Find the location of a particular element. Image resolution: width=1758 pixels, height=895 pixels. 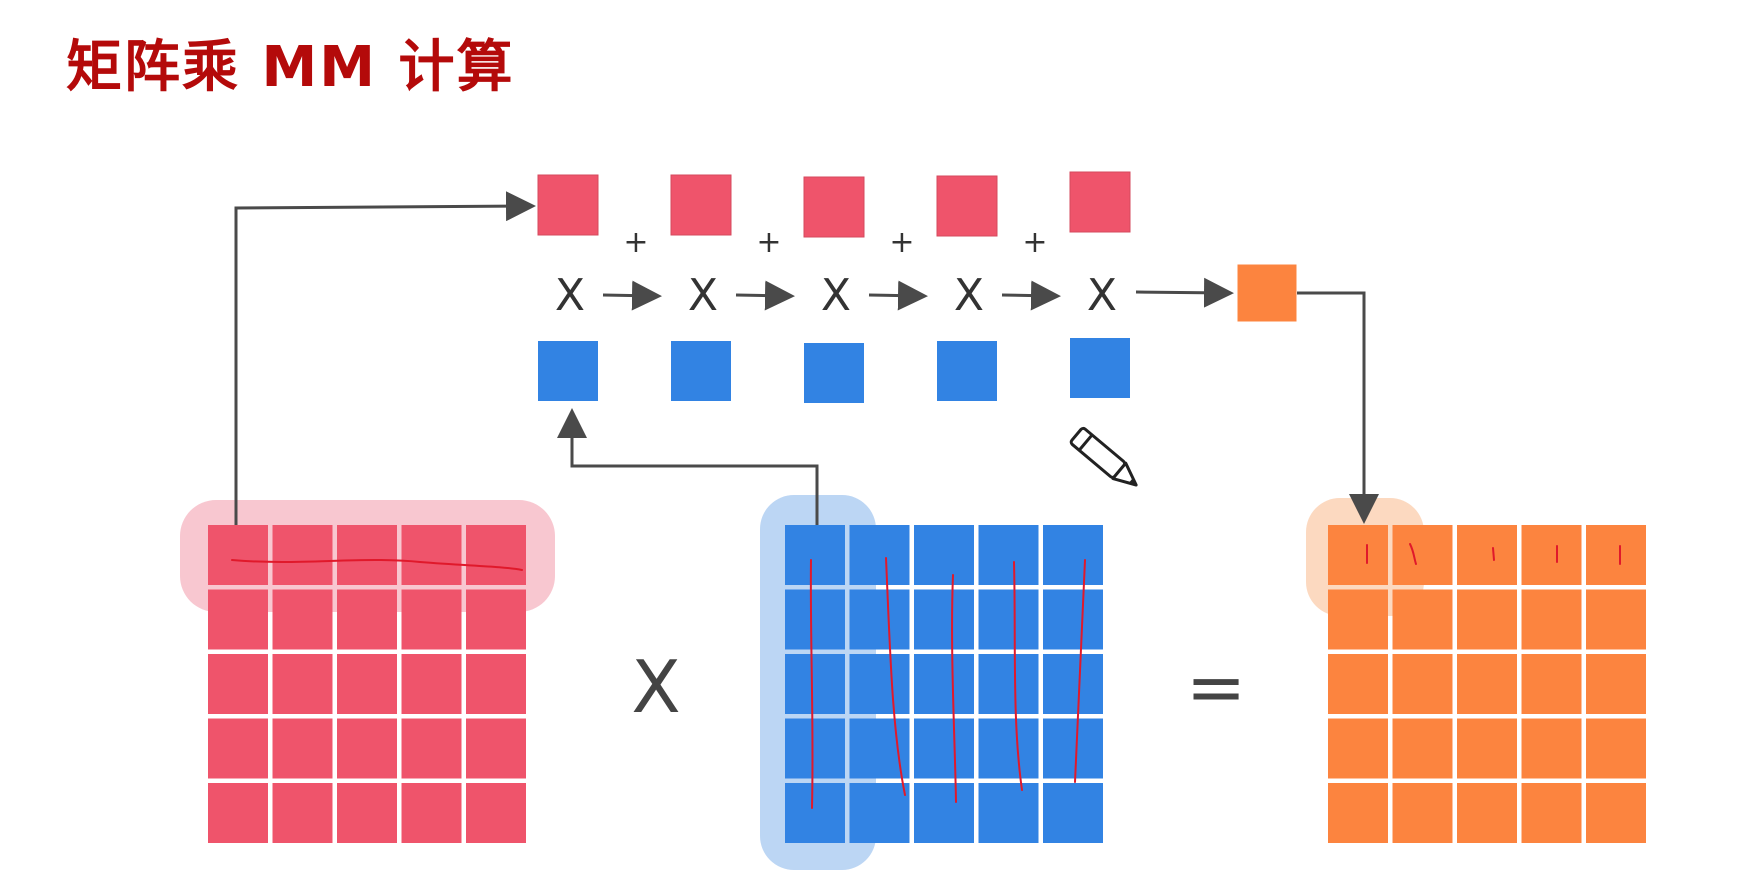

dot-product-chain: X + X + X + X + X is located at coordinates (834, 287).